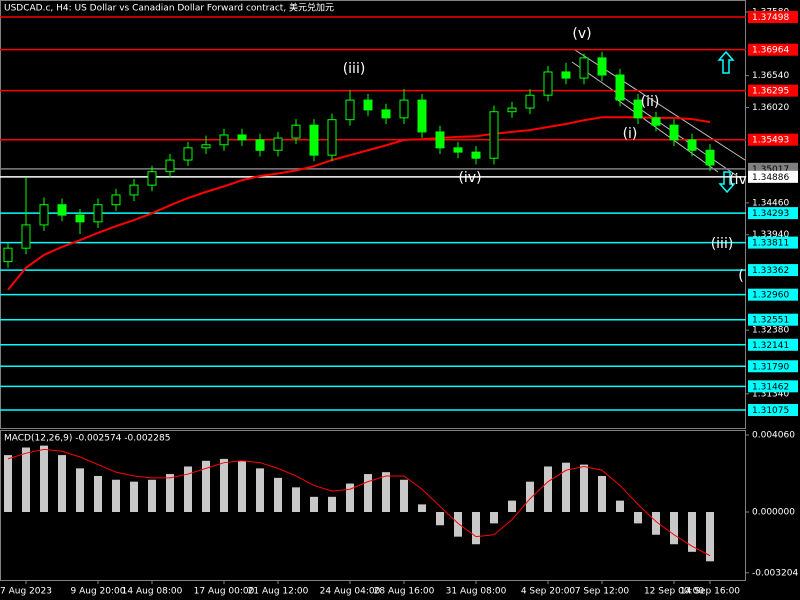  I want to click on x-tick-label: 17 Aug 00:00, so click(224, 592).